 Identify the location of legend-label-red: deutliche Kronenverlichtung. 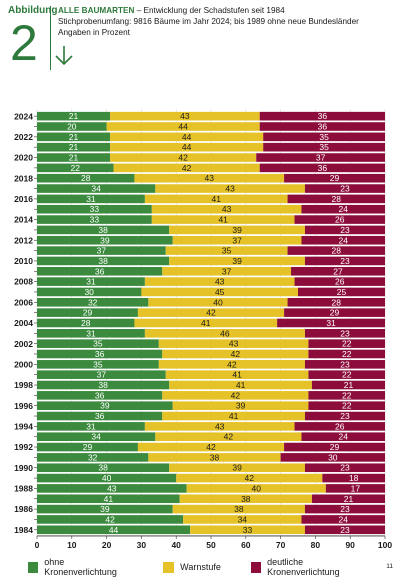
(303, 567).